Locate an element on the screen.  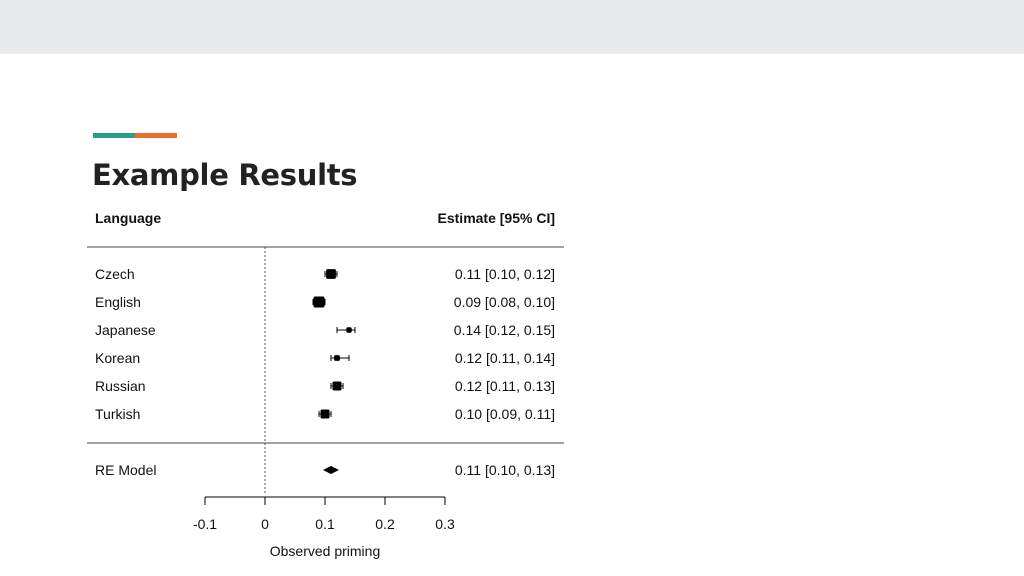
header-language: Language is located at coordinates (128, 218).